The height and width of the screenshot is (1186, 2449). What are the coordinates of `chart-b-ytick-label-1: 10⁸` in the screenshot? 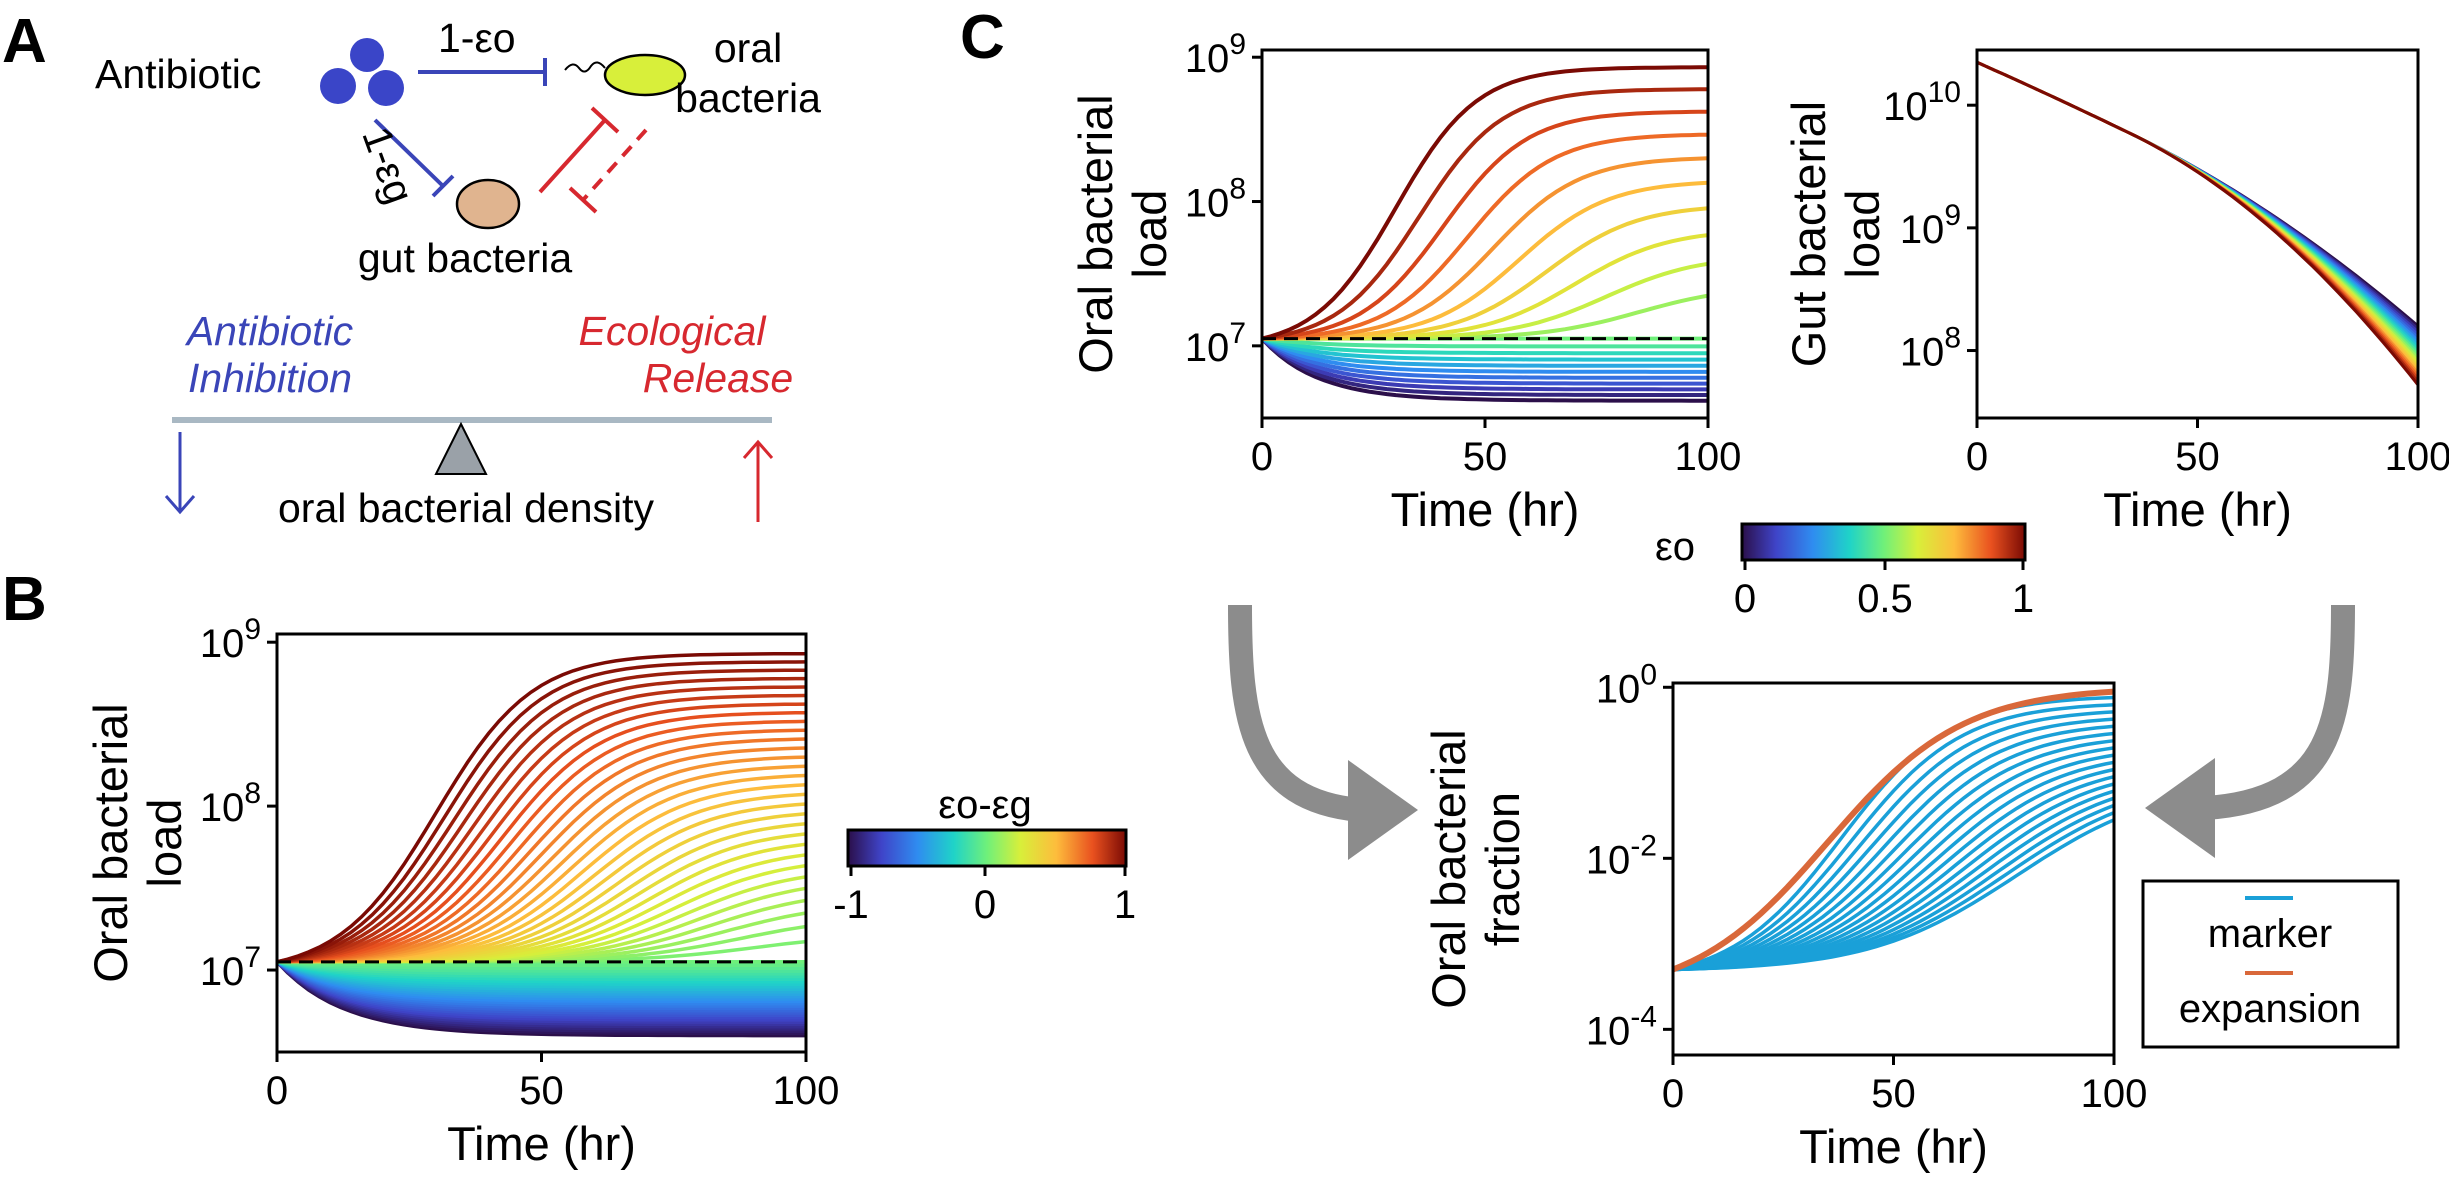 It's located at (230, 803).